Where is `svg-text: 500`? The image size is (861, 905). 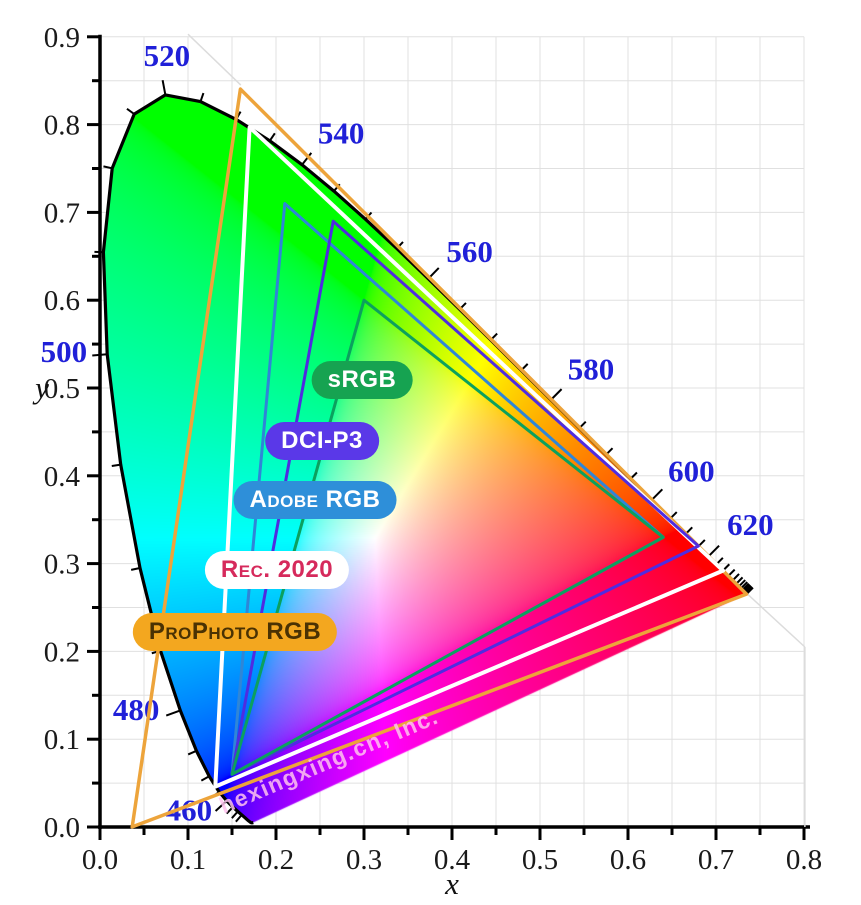 svg-text: 500 is located at coordinates (64, 351).